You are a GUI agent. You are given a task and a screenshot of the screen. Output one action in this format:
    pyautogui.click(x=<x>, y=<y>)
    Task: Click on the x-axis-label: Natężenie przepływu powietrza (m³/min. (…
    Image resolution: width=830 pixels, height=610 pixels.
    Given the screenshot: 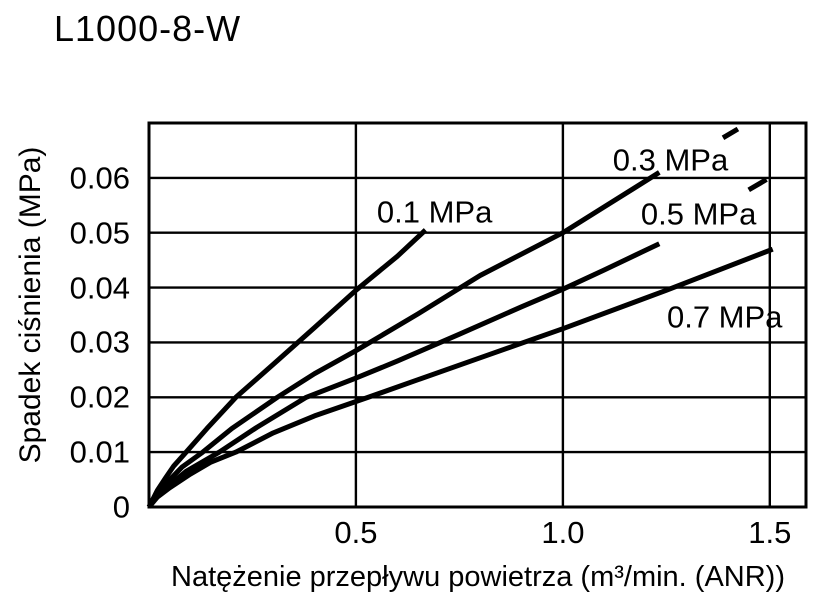 What is the action you would take?
    pyautogui.click(x=478, y=577)
    